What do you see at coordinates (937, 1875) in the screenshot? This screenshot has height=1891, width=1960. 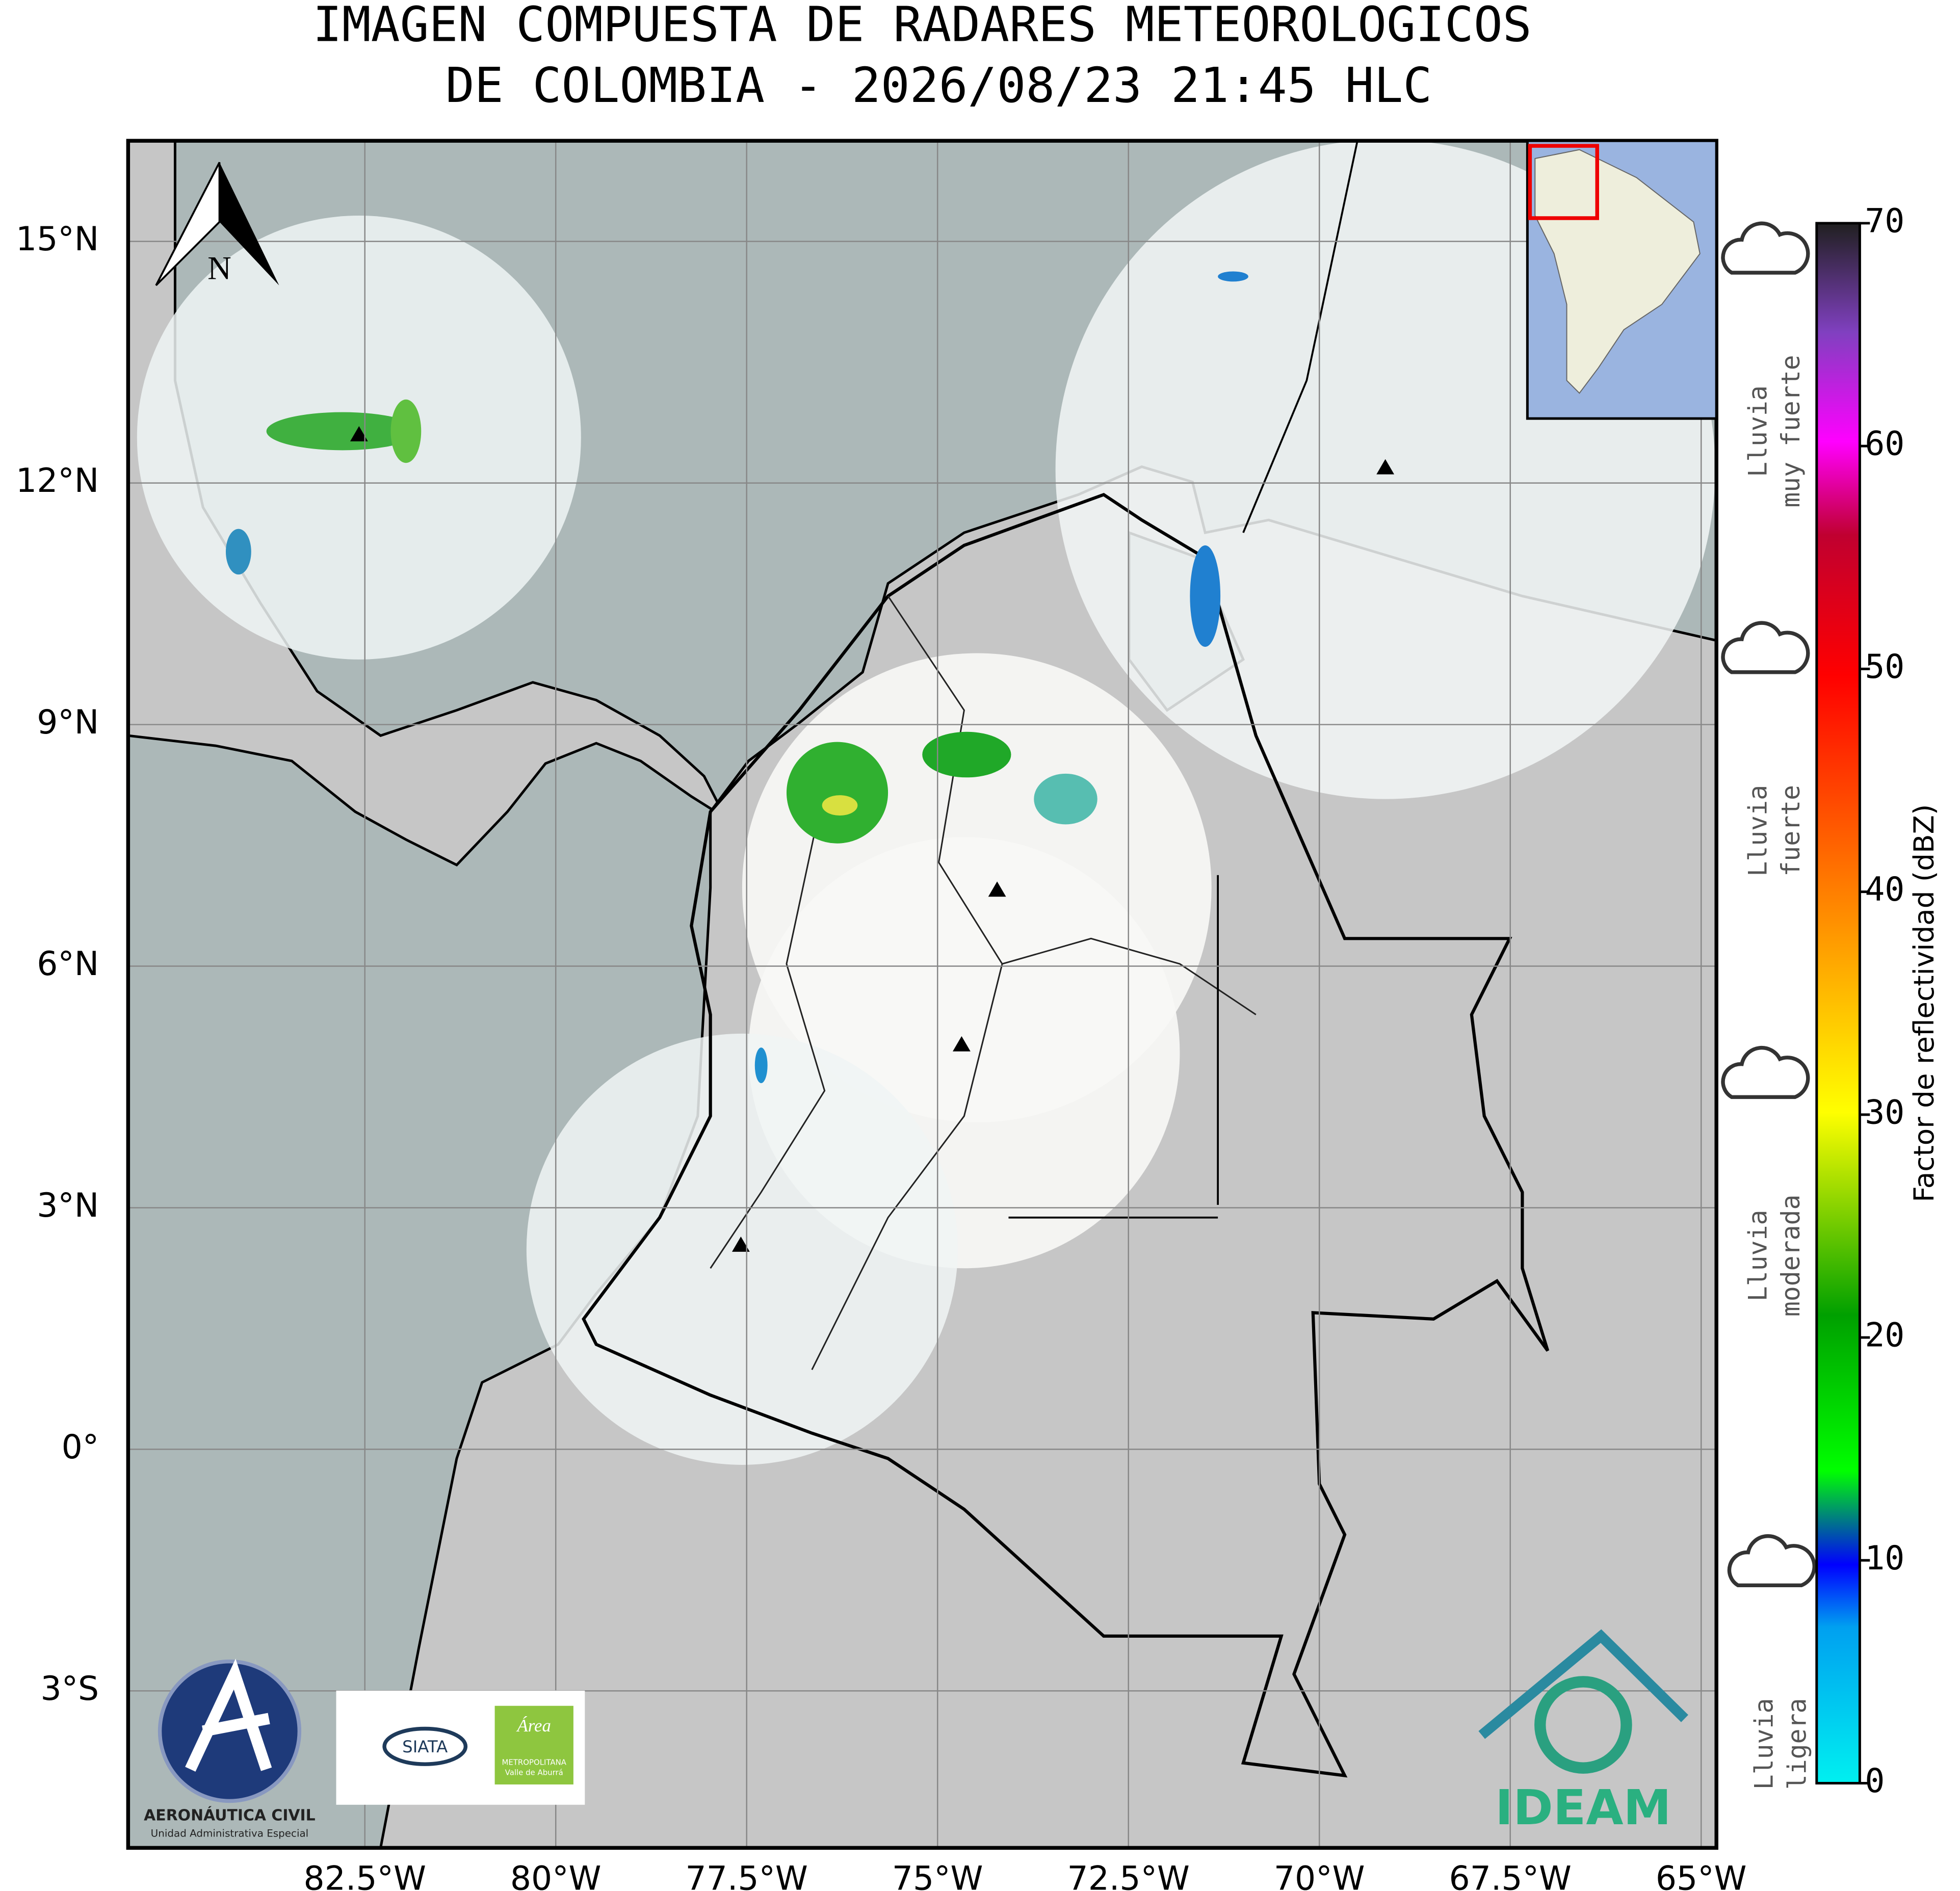 I see `x-tick-label: 75°W` at bounding box center [937, 1875].